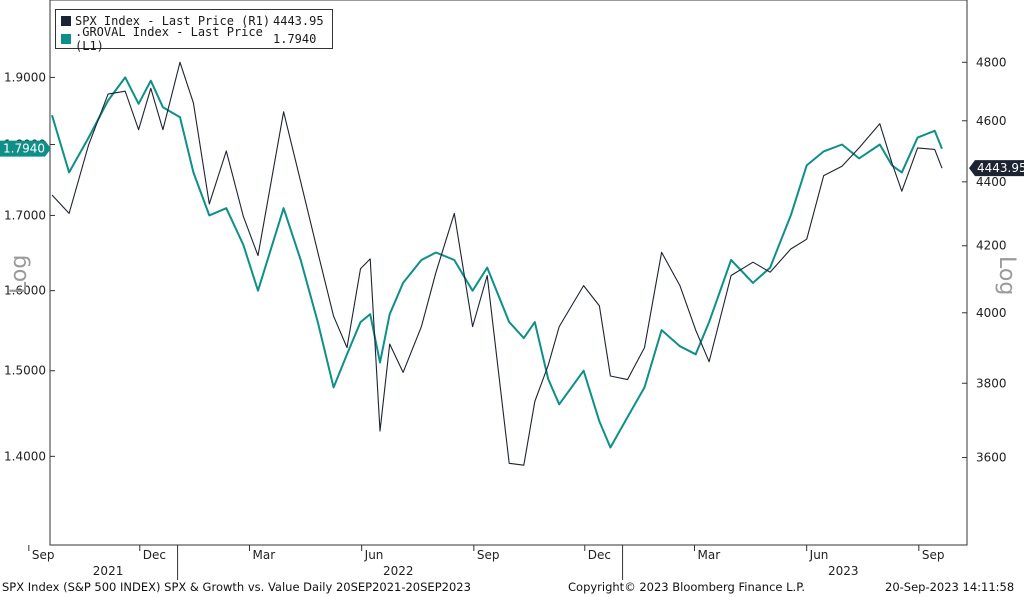 The width and height of the screenshot is (1025, 597). Describe the element at coordinates (991, 458) in the screenshot. I see `right-tick-label: 3600` at that location.